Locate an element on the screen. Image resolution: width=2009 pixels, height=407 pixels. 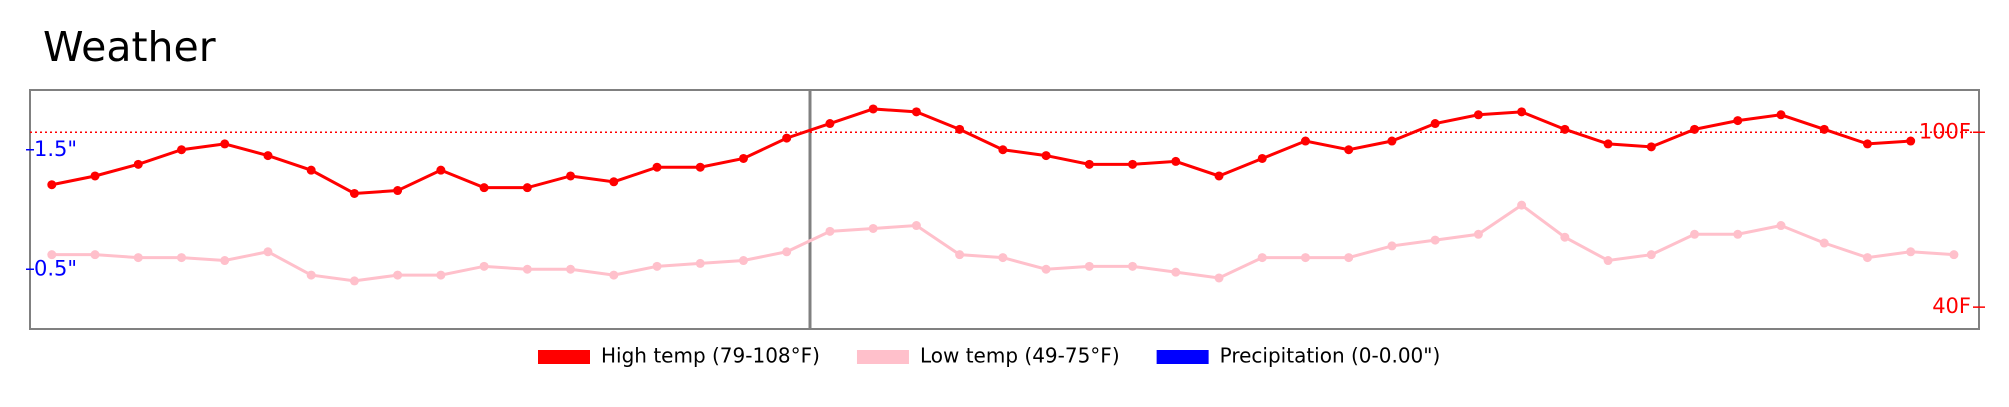
y2-tick-label: 0.5" is located at coordinates (55, 268).